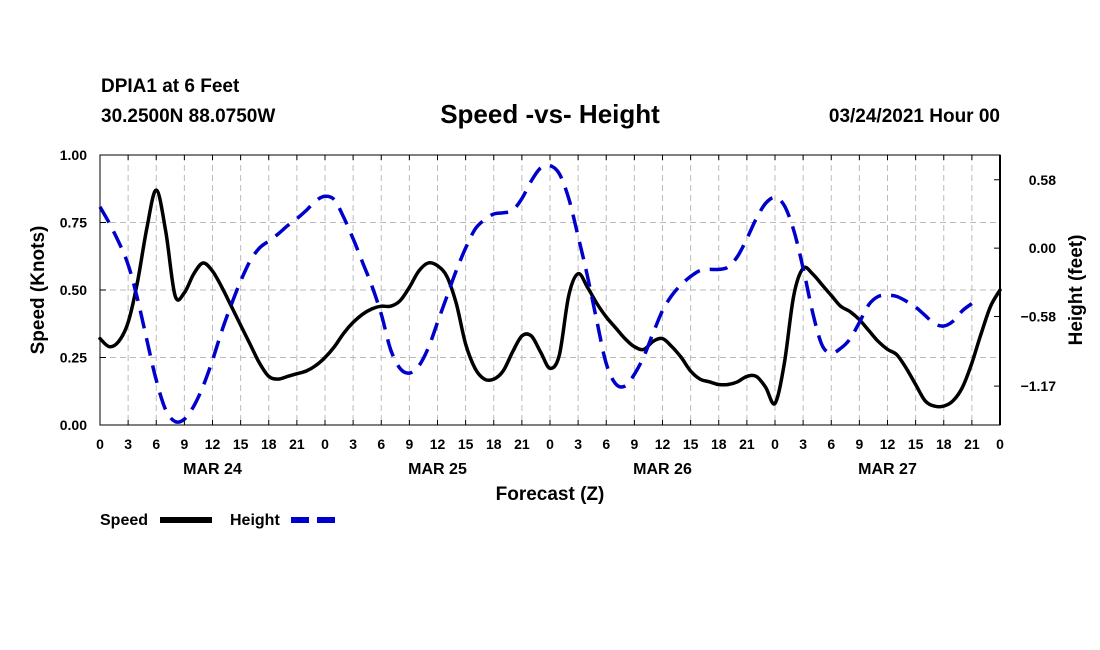 Image resolution: width=1100 pixels, height=650 pixels. Describe the element at coordinates (73, 290) in the screenshot. I see `y-left-tick-label: 0.50` at that location.